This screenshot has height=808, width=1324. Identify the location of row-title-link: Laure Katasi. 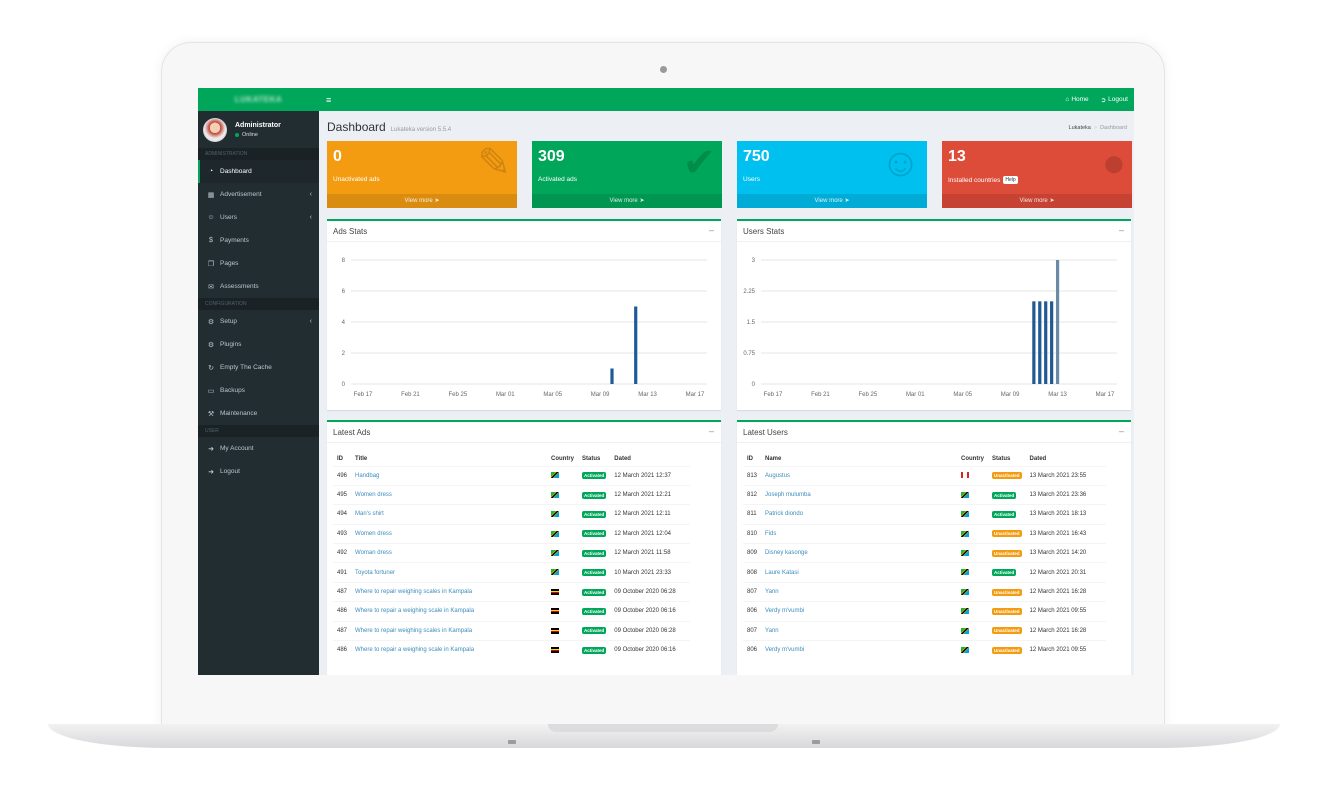
(859, 572).